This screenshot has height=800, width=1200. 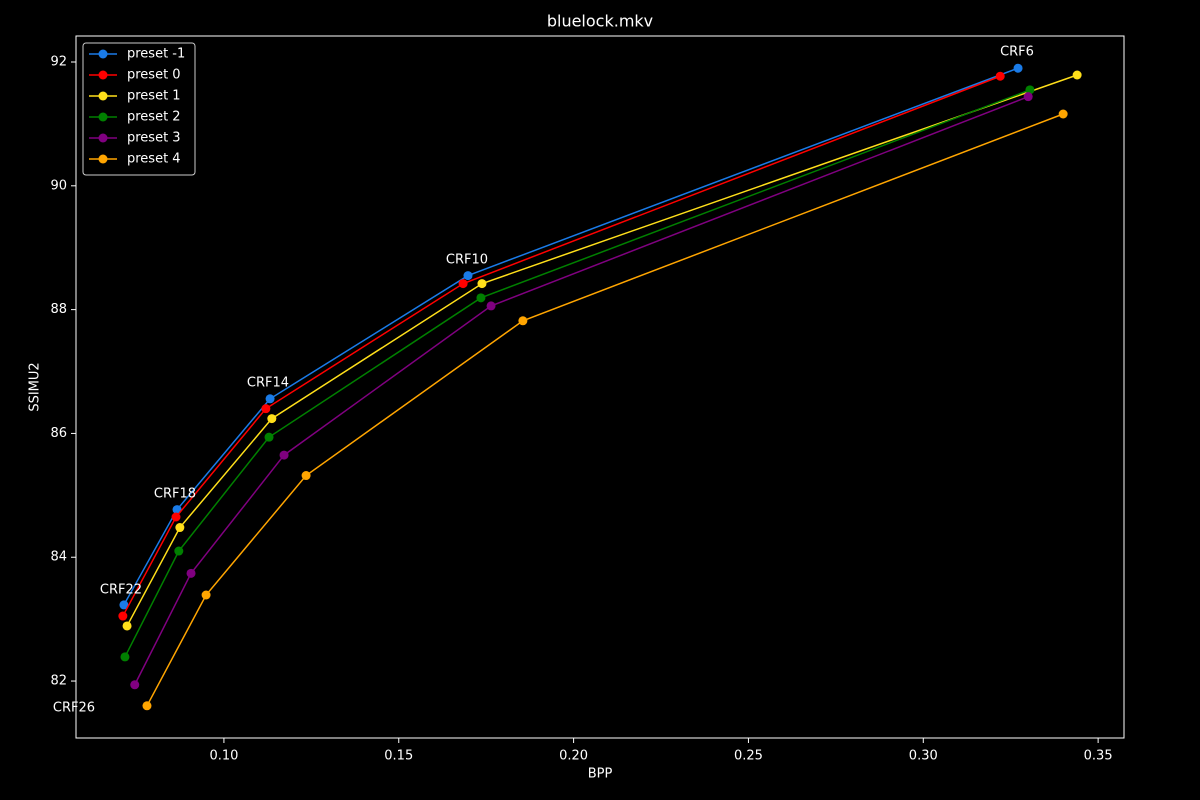 I want to click on x-tick-label: 0.35, so click(x=1098, y=756).